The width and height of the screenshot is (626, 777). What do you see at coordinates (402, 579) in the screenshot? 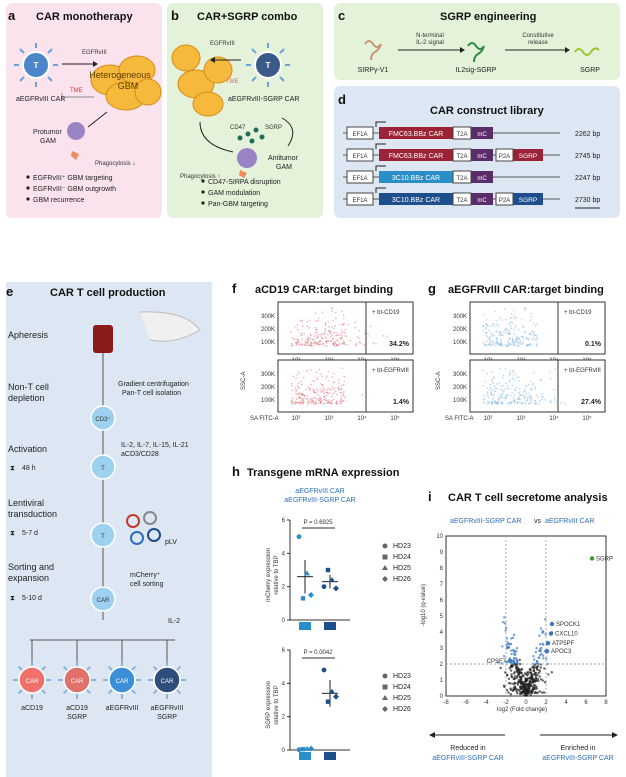
I see `legend-label: HD26` at bounding box center [402, 579].